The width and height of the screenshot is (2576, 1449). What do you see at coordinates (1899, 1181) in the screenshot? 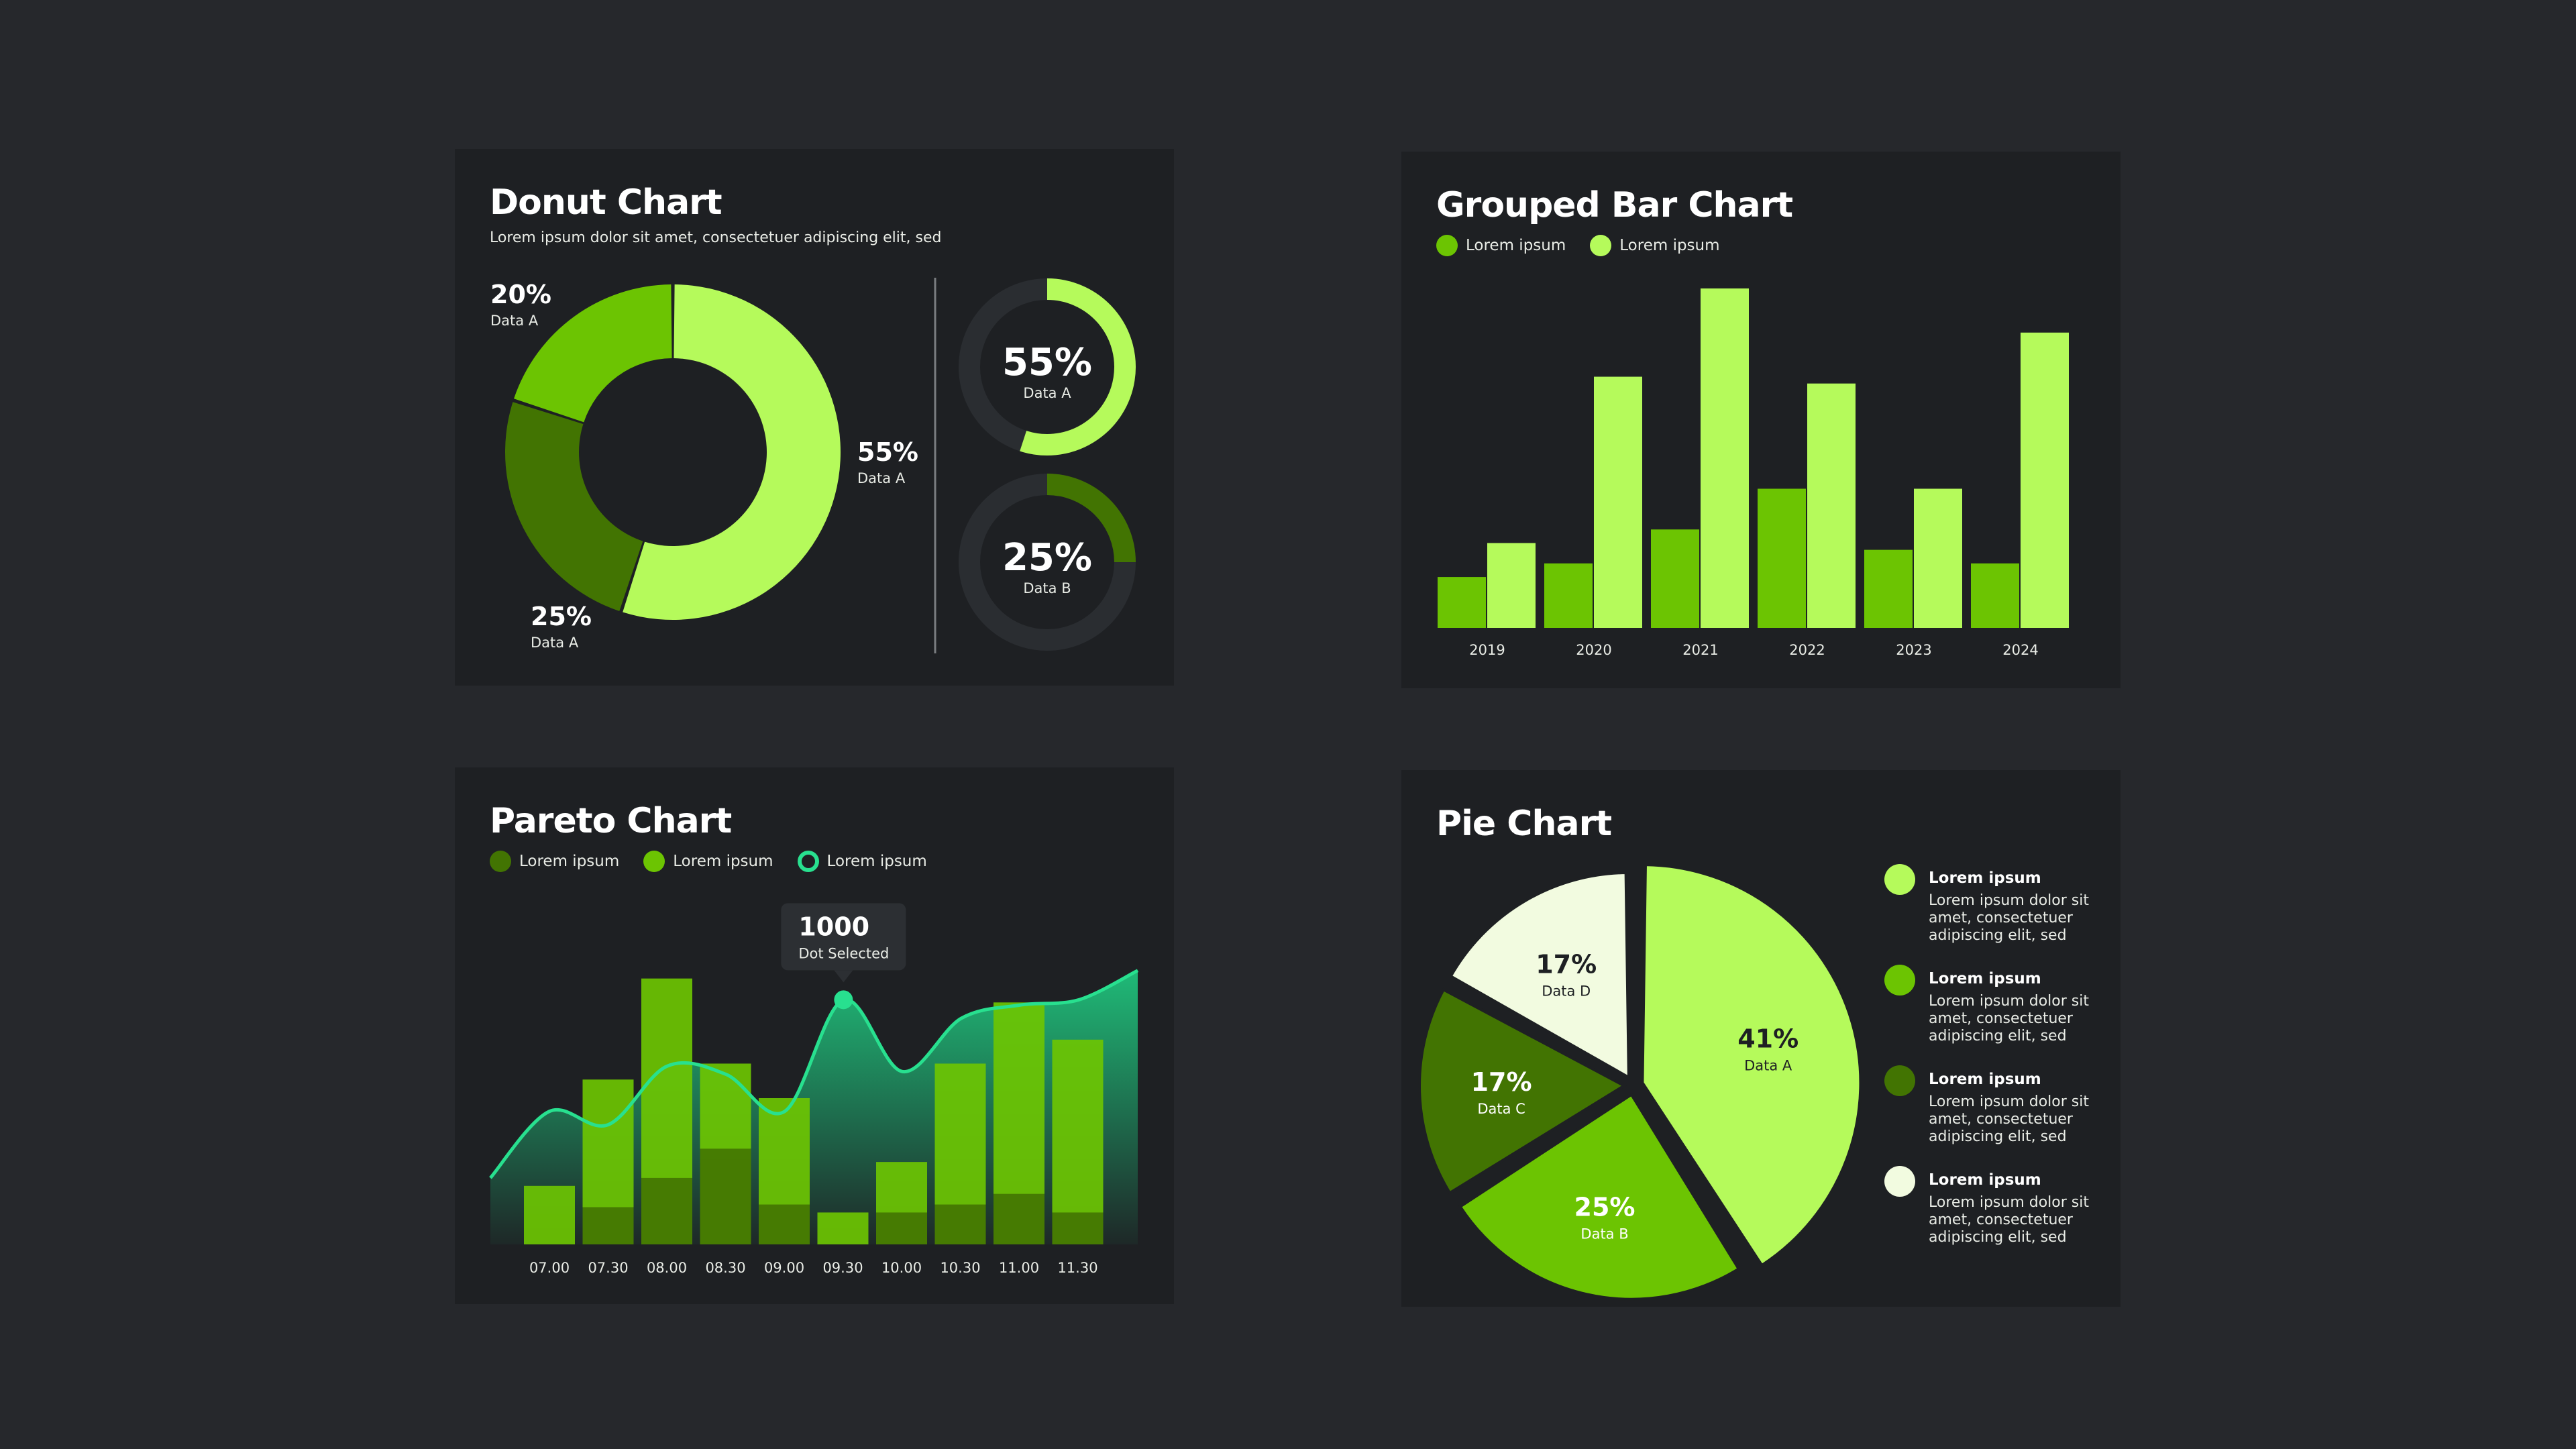
I see `legend-dot-cream` at bounding box center [1899, 1181].